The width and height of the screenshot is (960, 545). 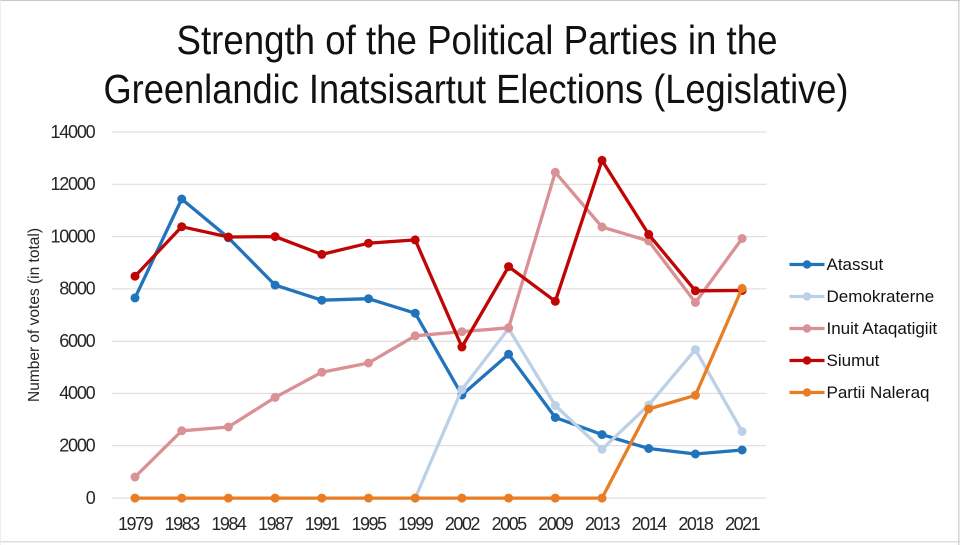 I want to click on svg-text: 2014, so click(x=650, y=524).